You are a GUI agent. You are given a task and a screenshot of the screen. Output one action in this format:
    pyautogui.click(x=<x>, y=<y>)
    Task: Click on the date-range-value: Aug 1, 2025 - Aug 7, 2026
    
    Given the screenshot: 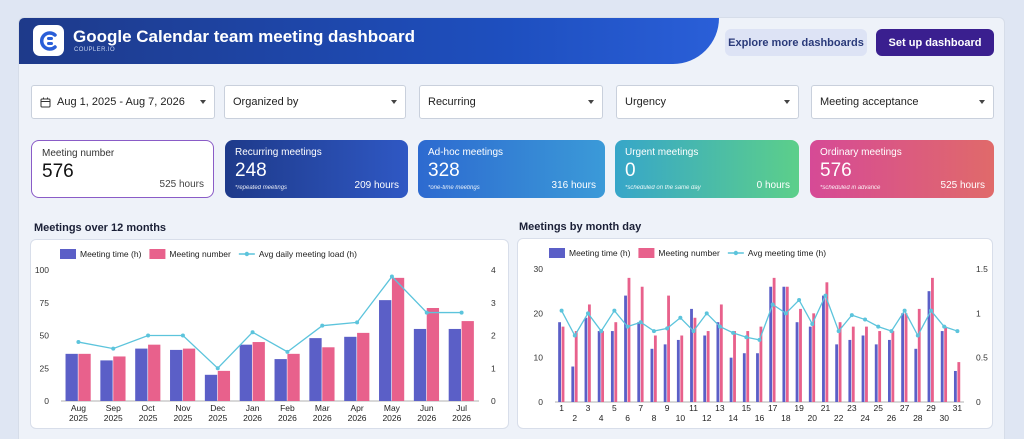 What is the action you would take?
    pyautogui.click(x=121, y=102)
    